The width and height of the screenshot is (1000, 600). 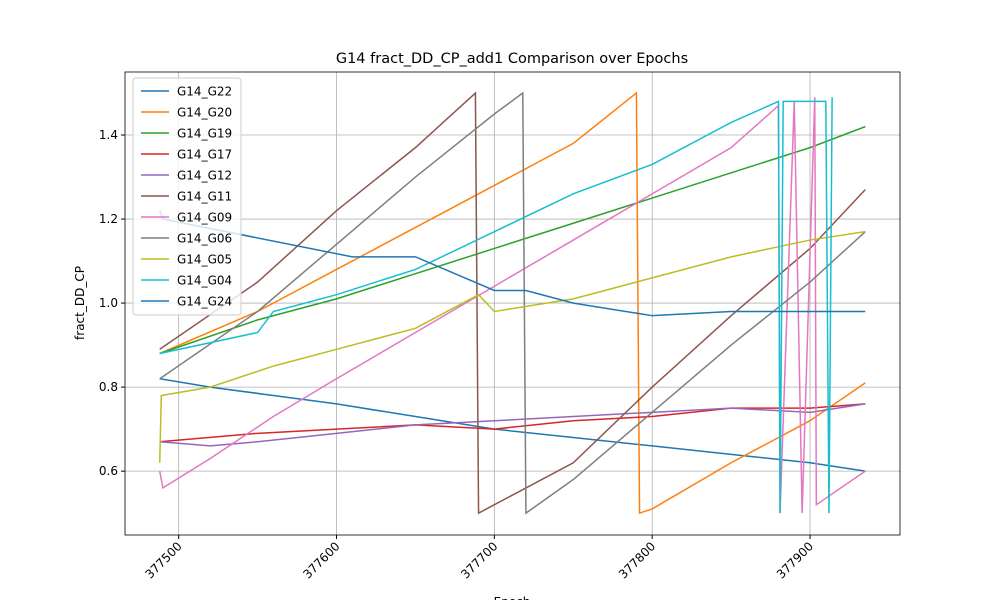 What do you see at coordinates (108, 471) in the screenshot?
I see `y-tick-label: 0.6` at bounding box center [108, 471].